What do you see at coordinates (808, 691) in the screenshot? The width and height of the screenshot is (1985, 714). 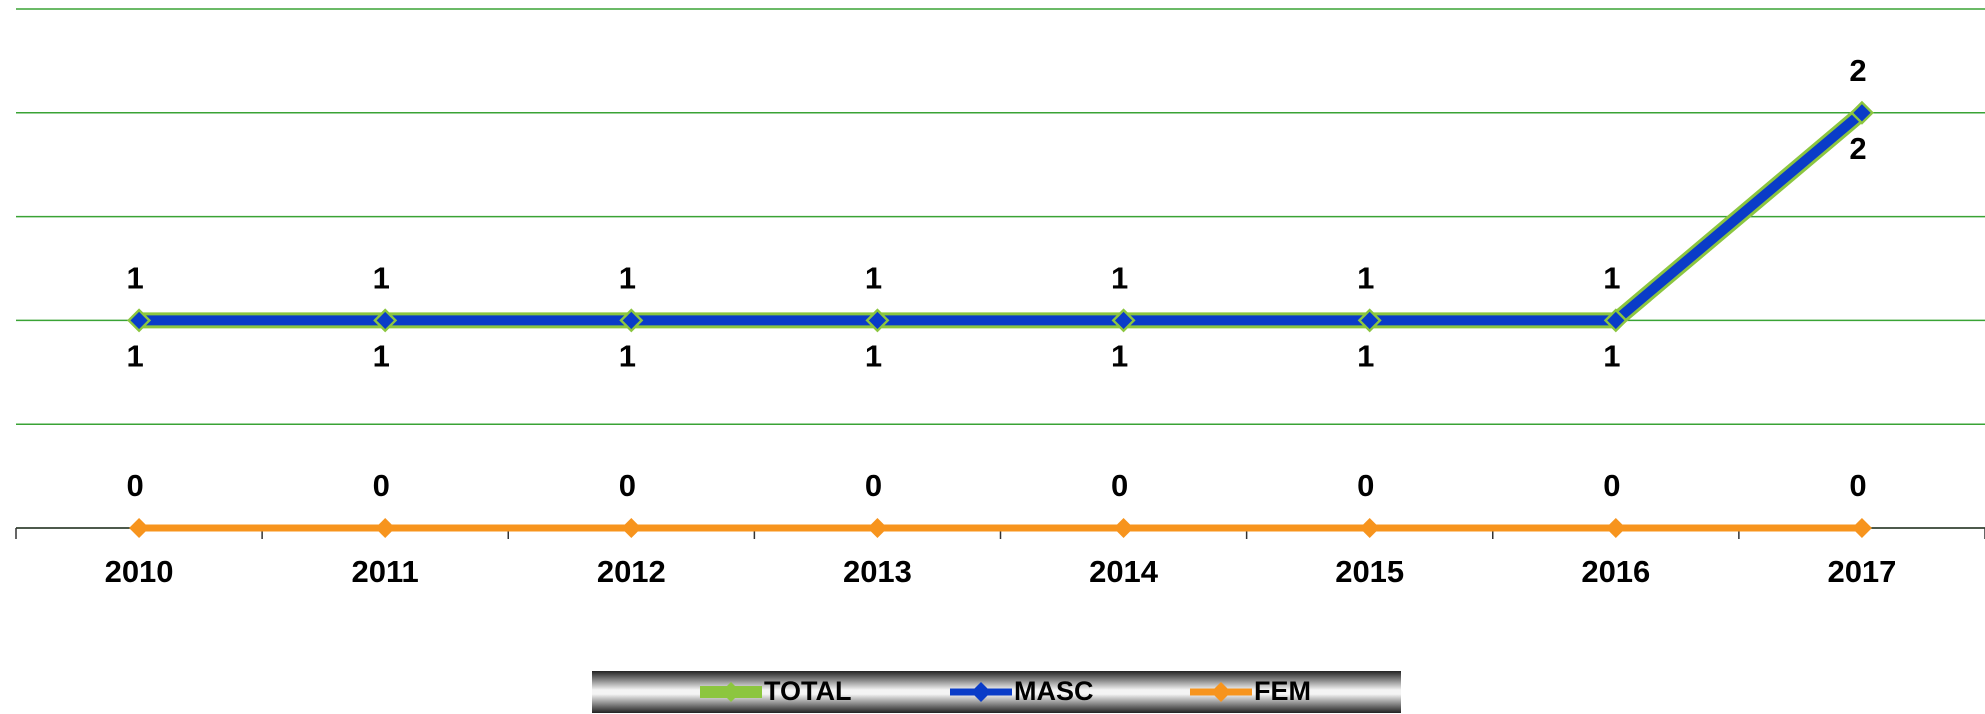 I see `legend-label: TOTAL` at bounding box center [808, 691].